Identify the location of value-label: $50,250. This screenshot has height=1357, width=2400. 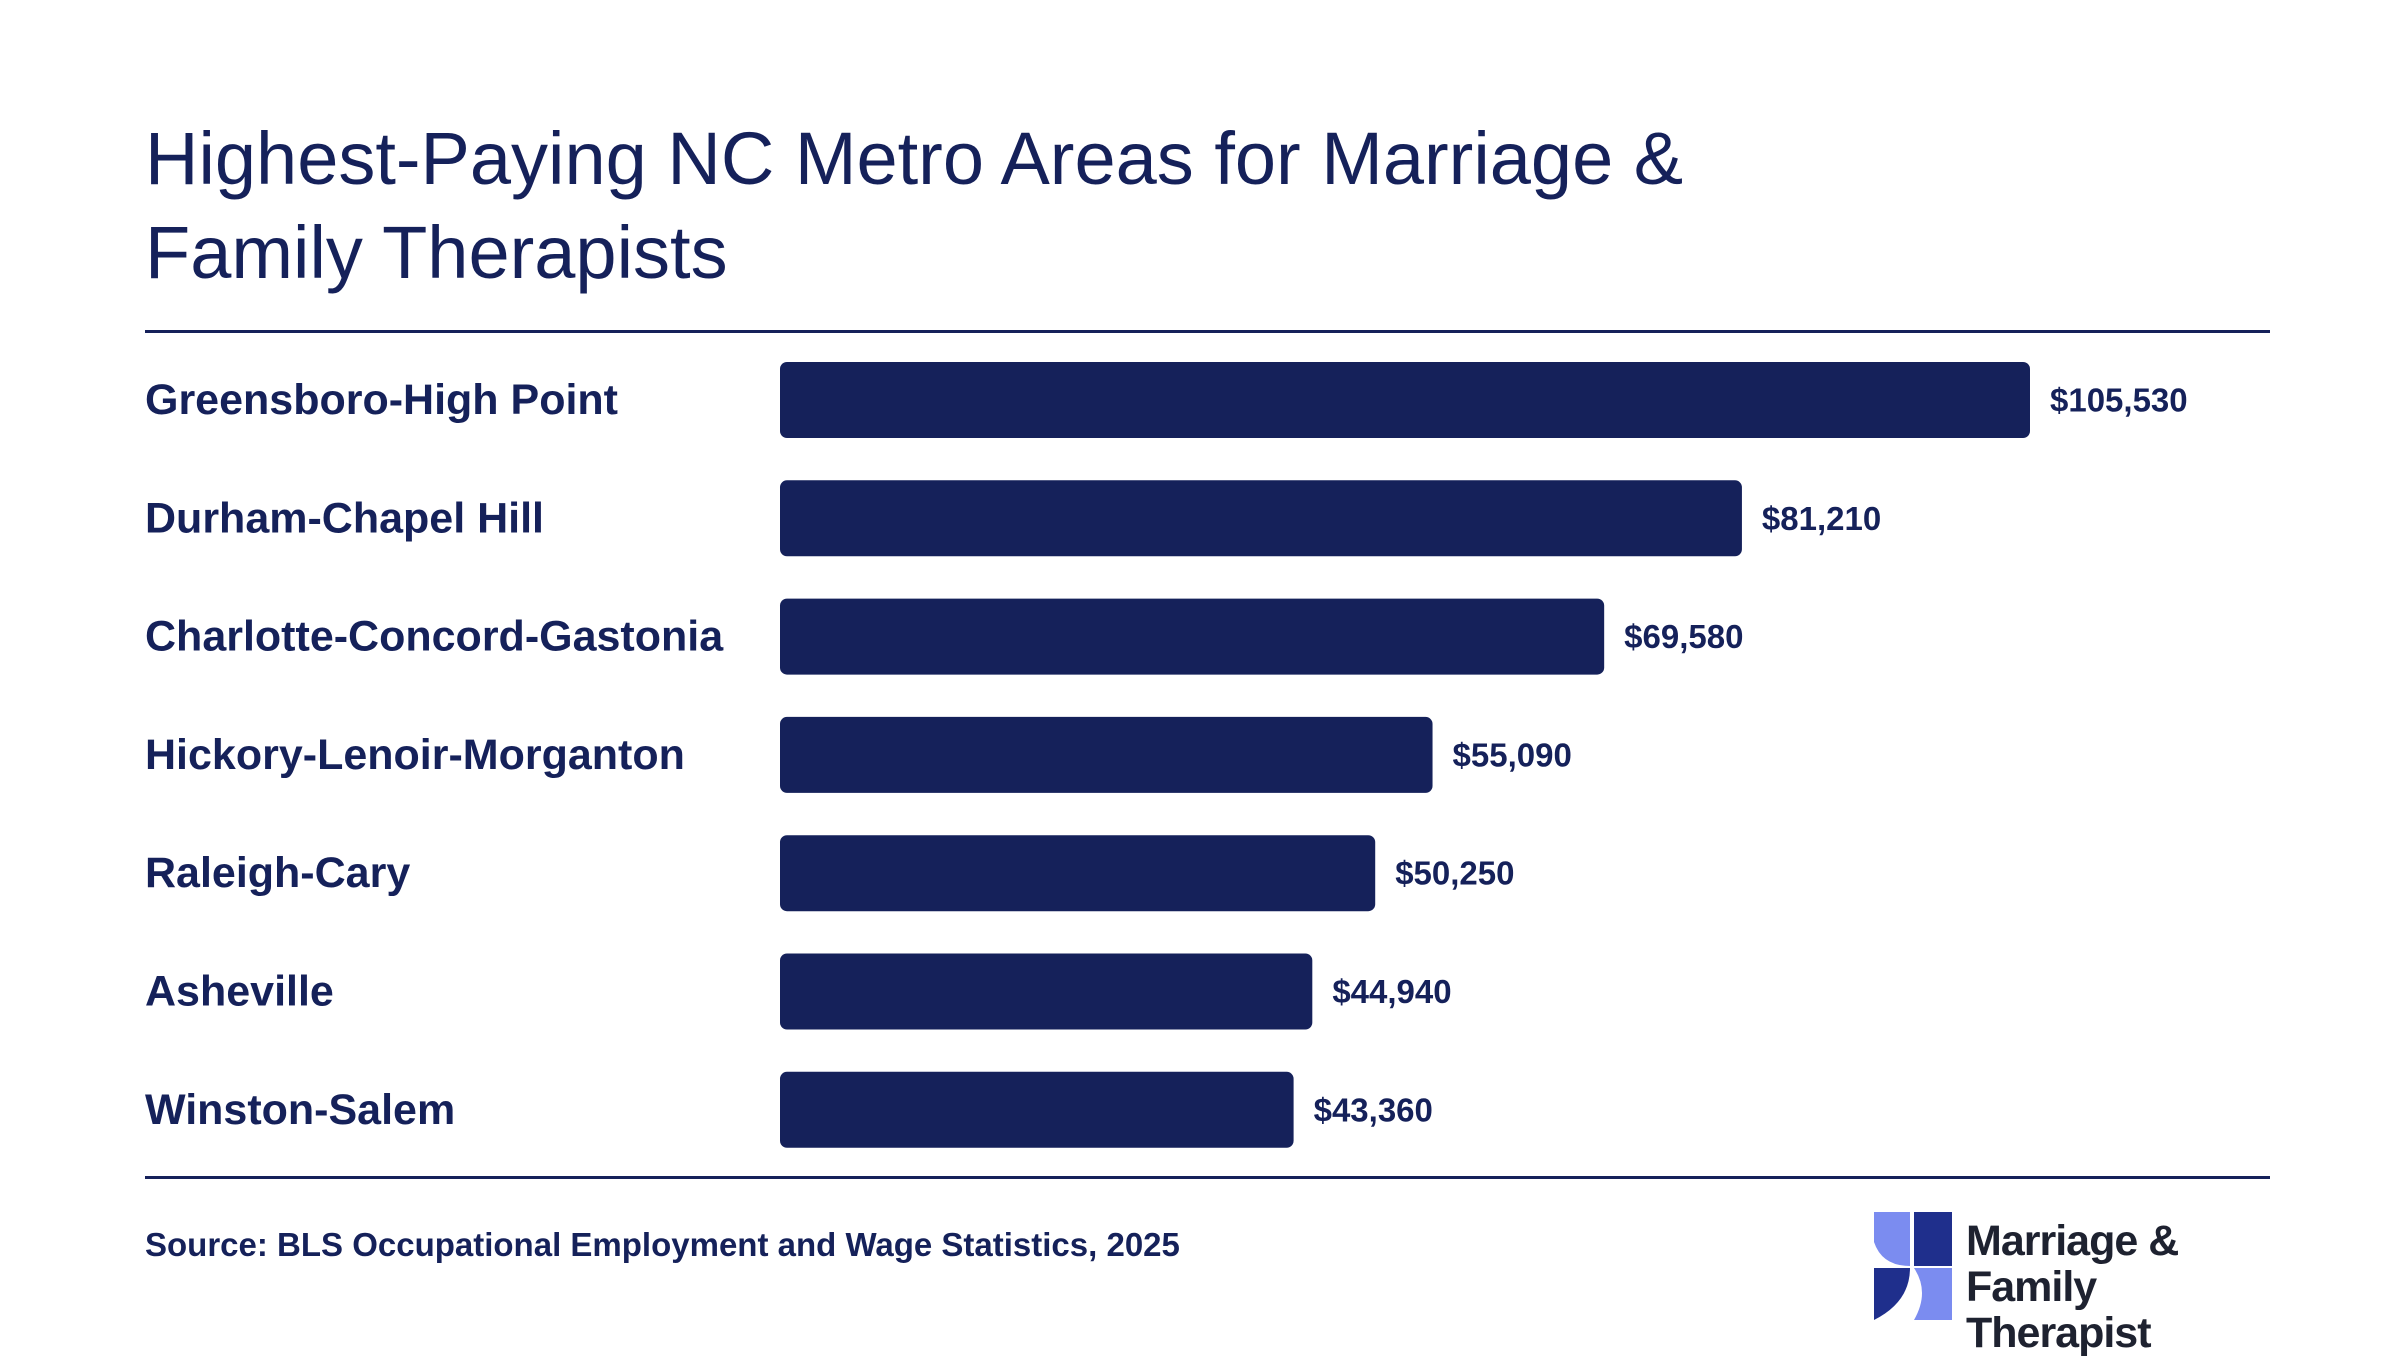
(1454, 873).